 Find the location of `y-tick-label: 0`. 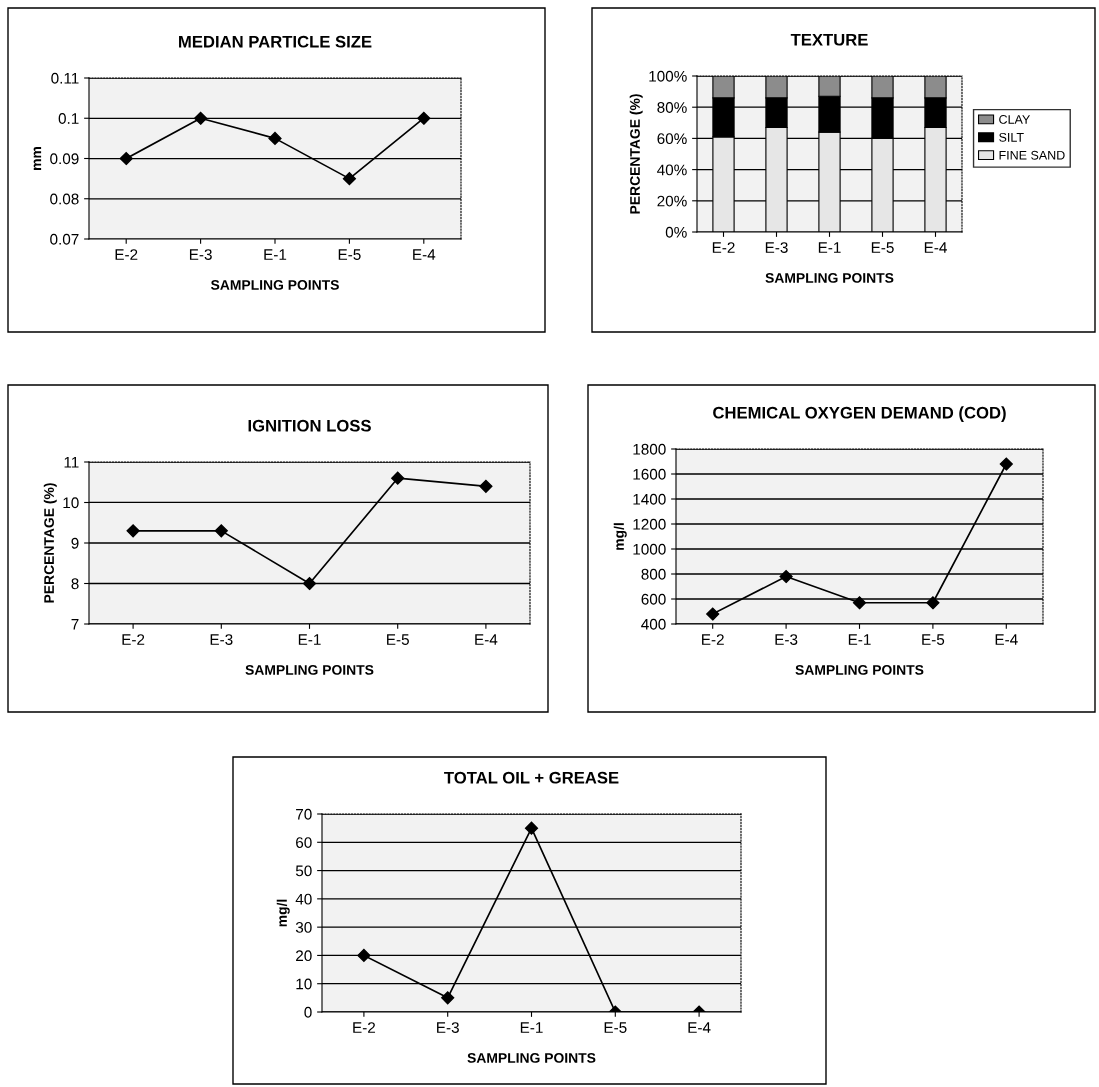

y-tick-label: 0 is located at coordinates (308, 1012).